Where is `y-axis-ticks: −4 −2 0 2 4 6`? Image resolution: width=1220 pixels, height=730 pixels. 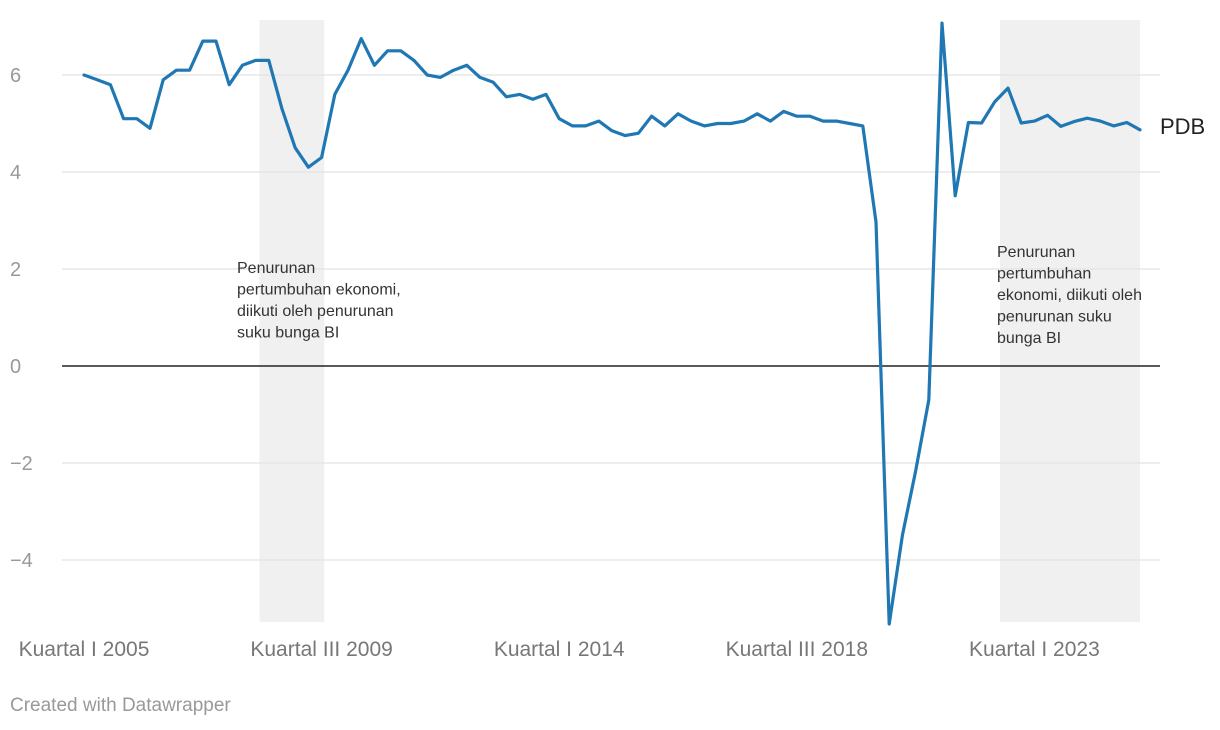 y-axis-ticks: −4 −2 0 2 4 6 is located at coordinates (21, 318).